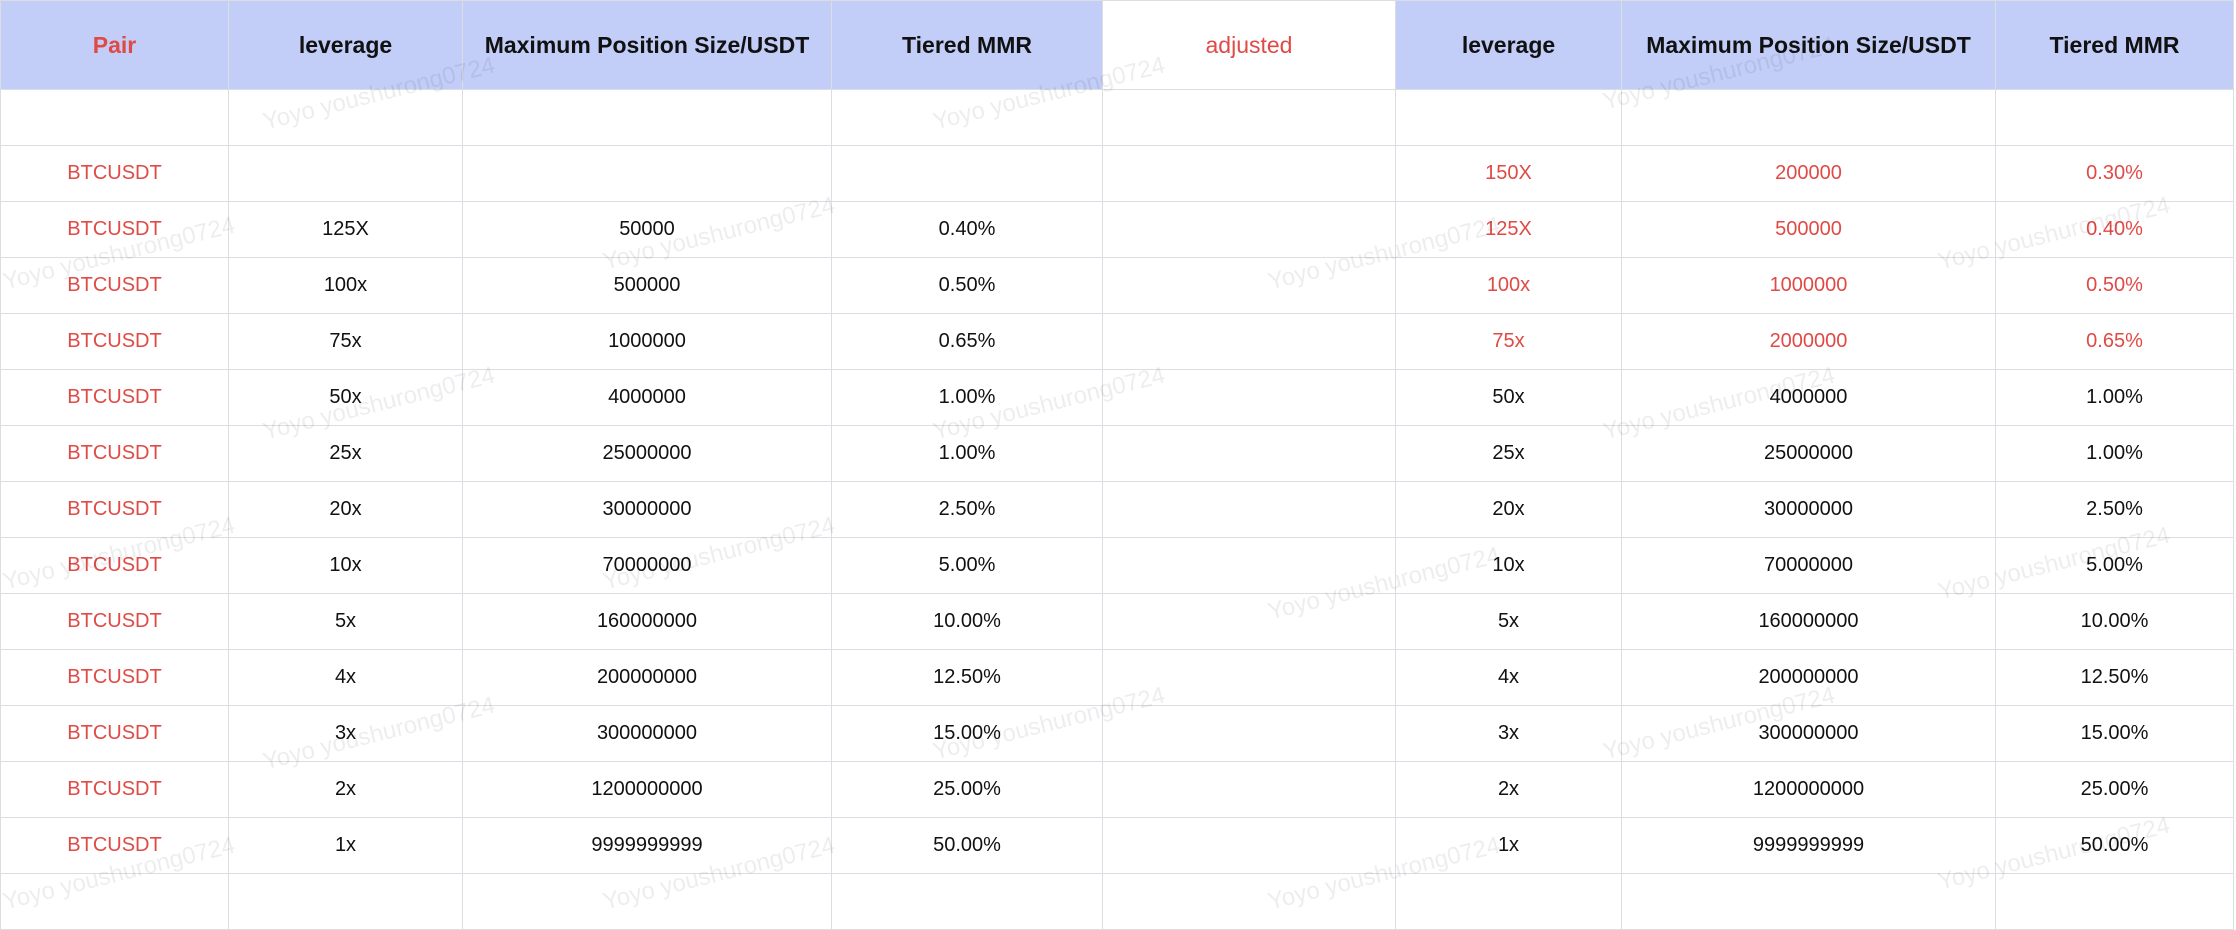  What do you see at coordinates (967, 789) in the screenshot?
I see `table-cell: 25.00%` at bounding box center [967, 789].